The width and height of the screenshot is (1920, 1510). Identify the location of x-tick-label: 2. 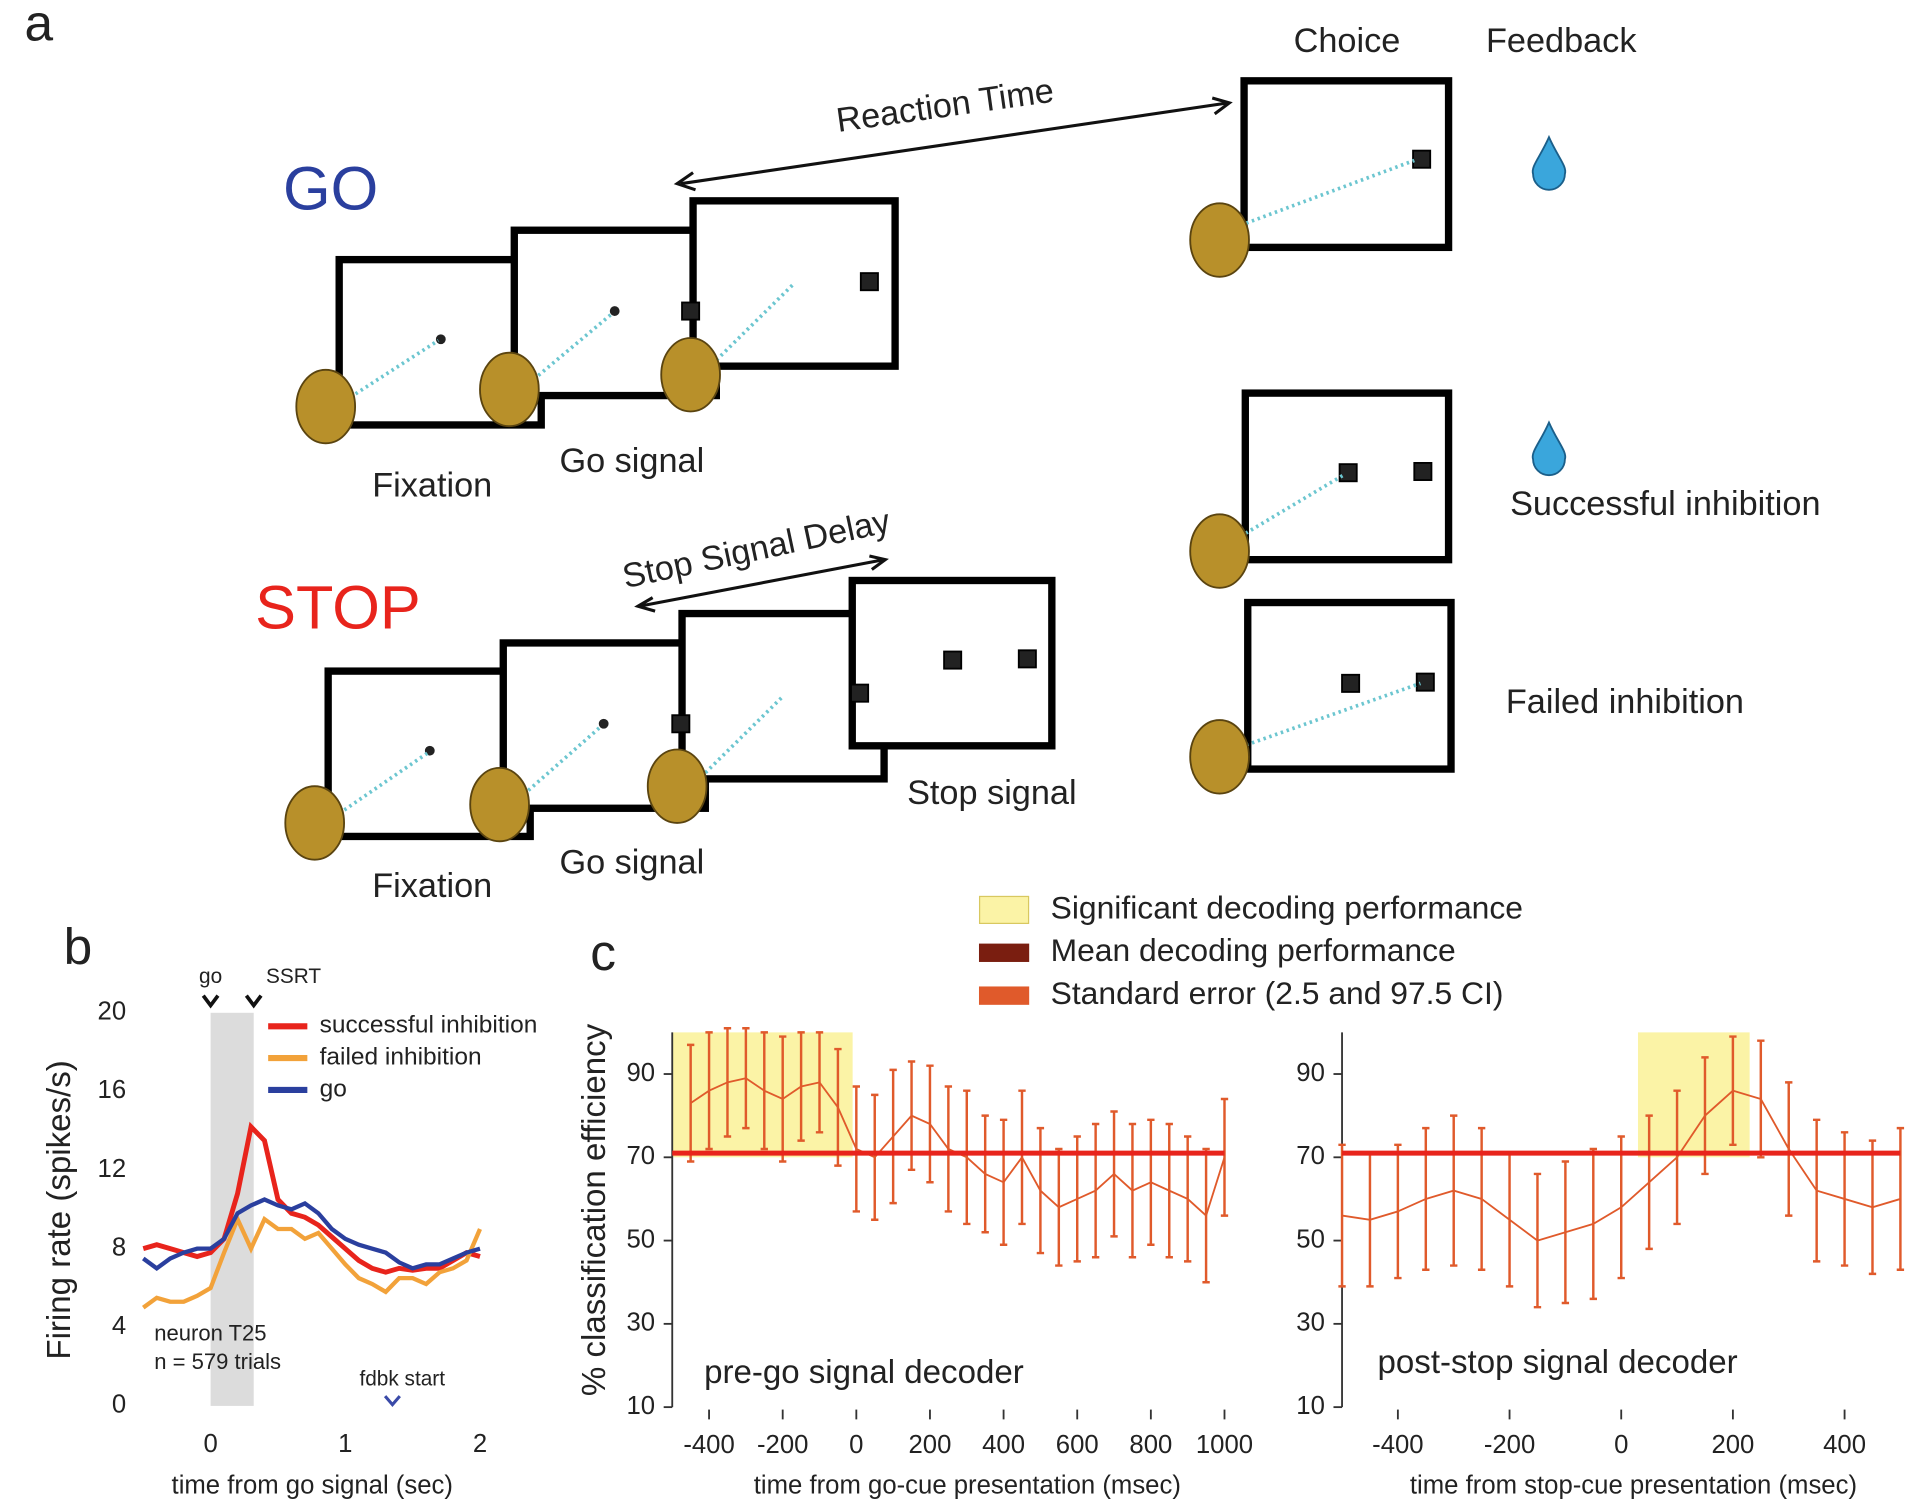
(480, 1444).